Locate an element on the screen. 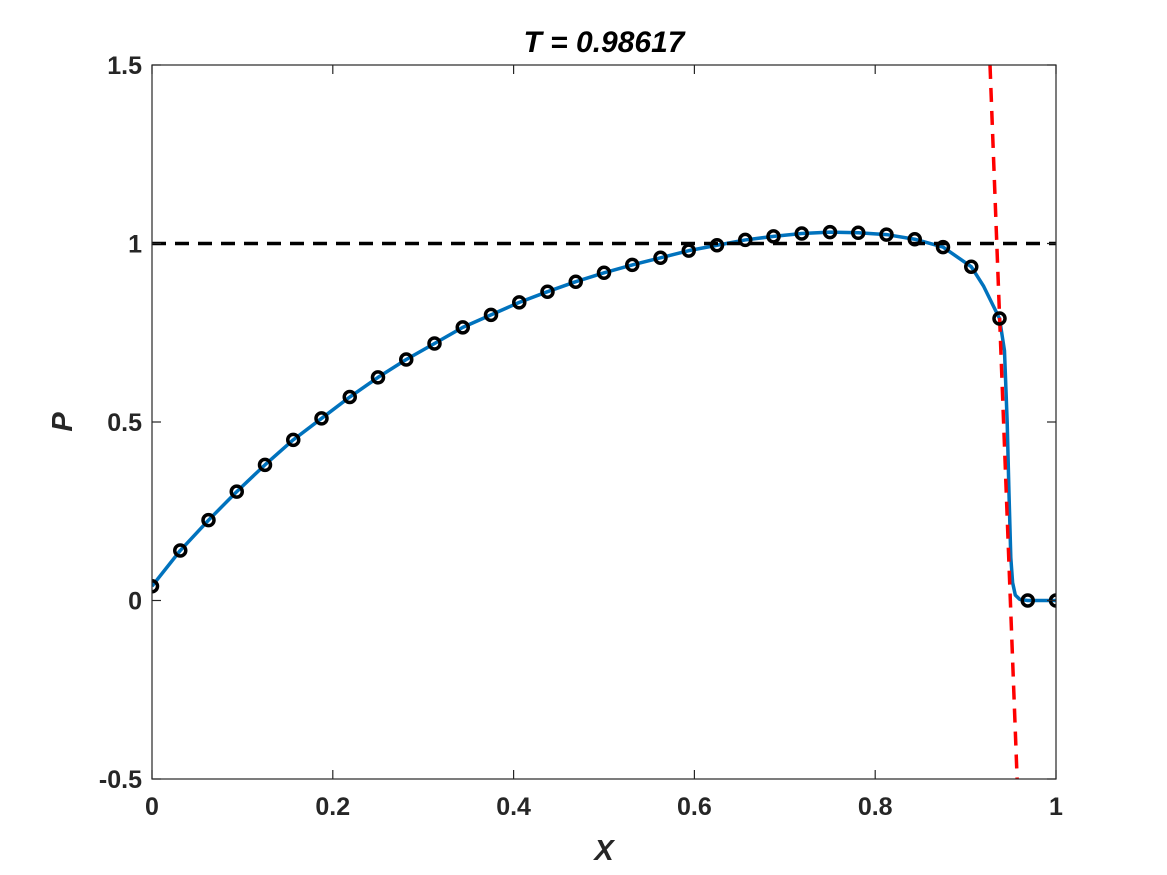 The image size is (1167, 875). x-tick-label: 0.6 is located at coordinates (694, 807).